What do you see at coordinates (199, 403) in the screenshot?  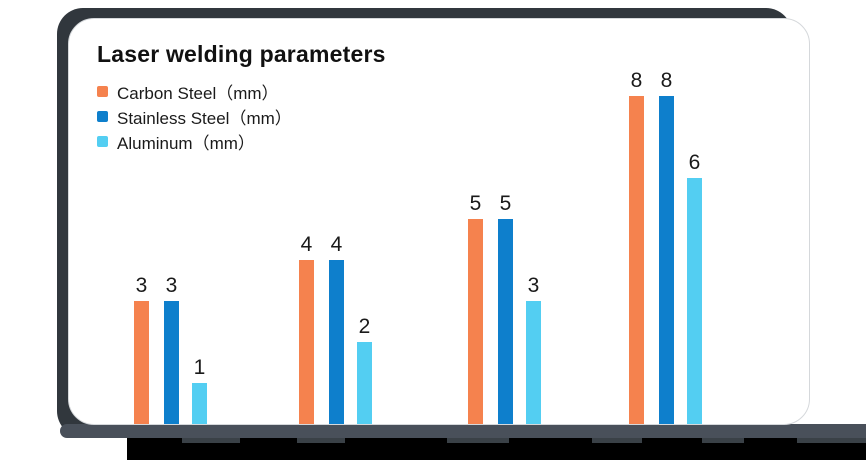 I see `bar-aluminum-group1` at bounding box center [199, 403].